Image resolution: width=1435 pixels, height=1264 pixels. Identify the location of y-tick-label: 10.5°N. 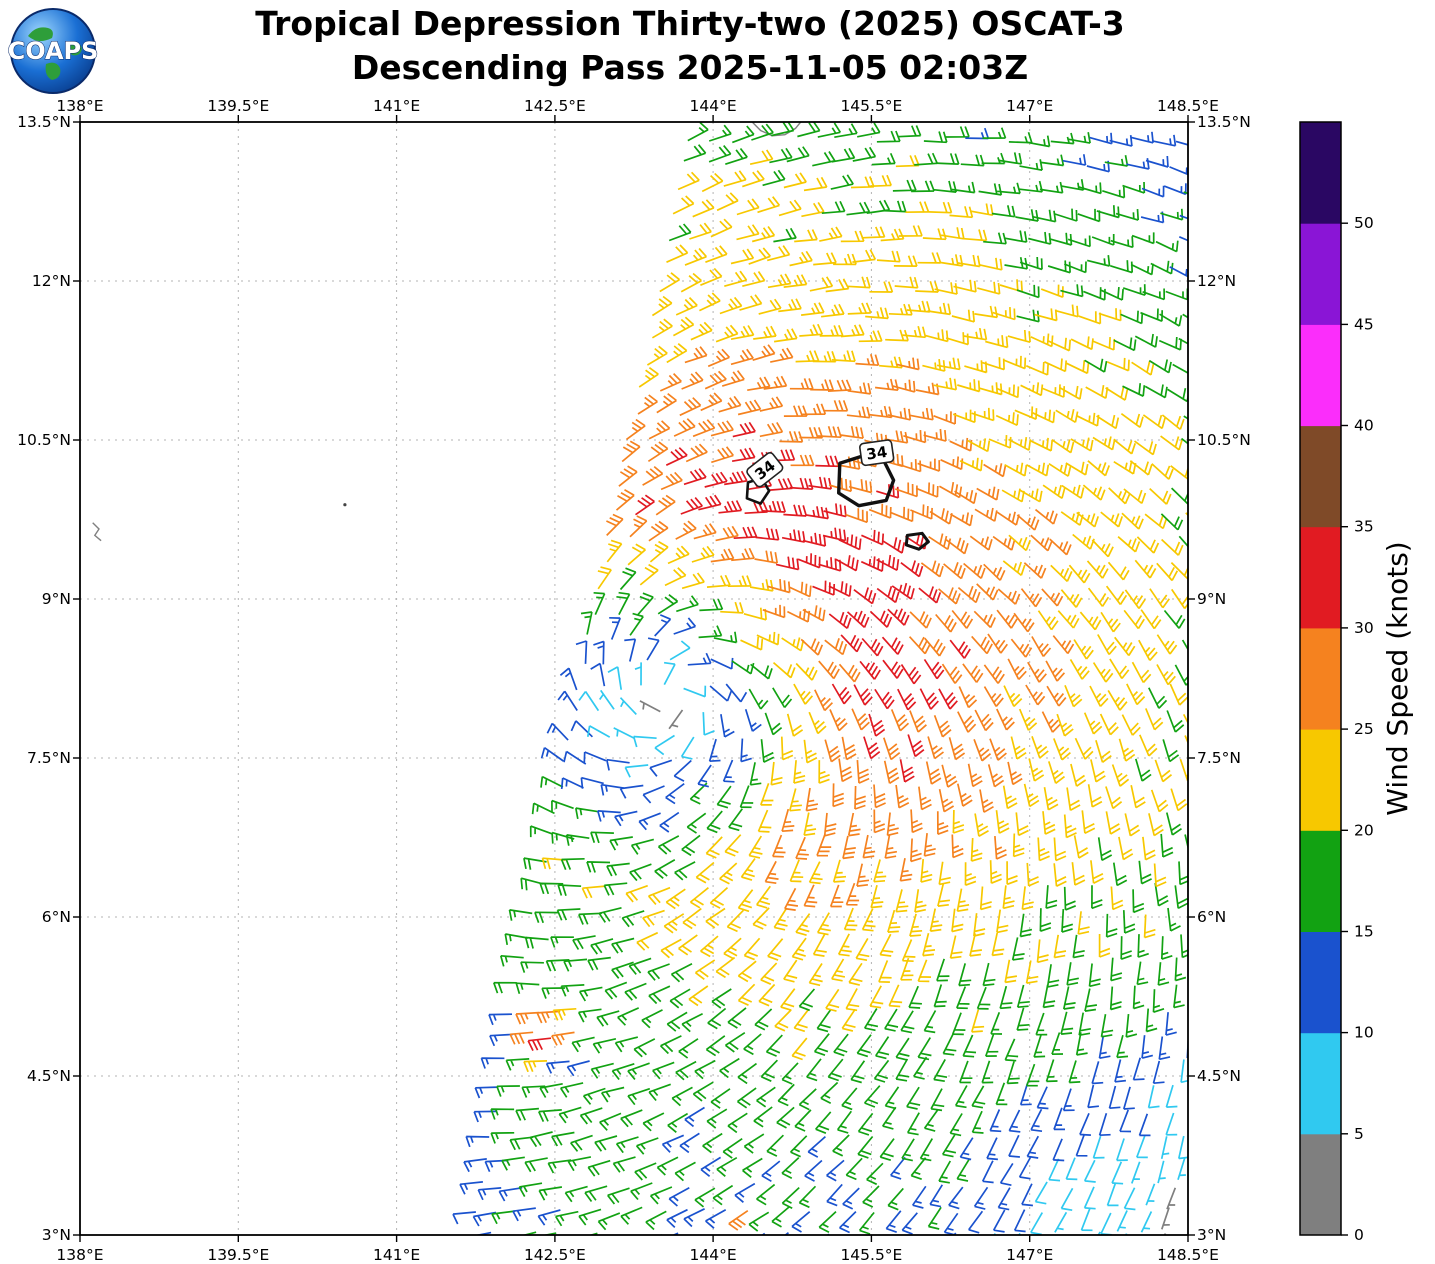
(1224, 440).